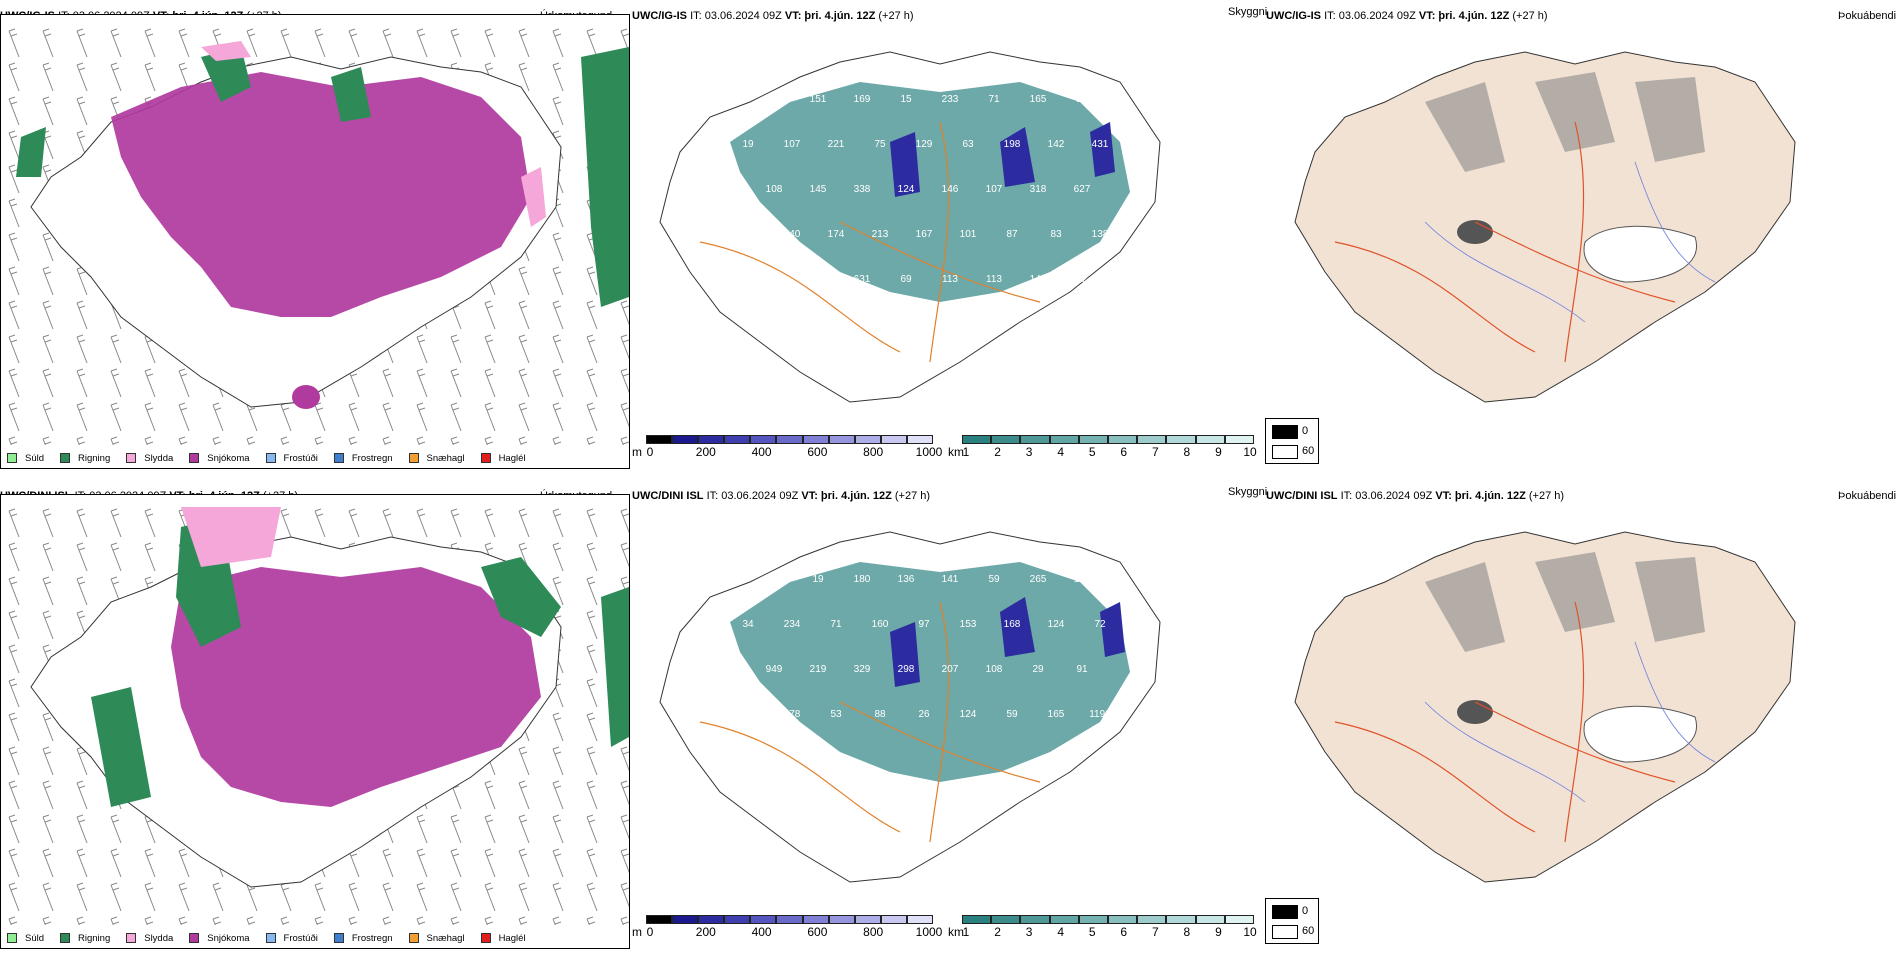  I want to click on spot-value: 298, so click(906, 669).